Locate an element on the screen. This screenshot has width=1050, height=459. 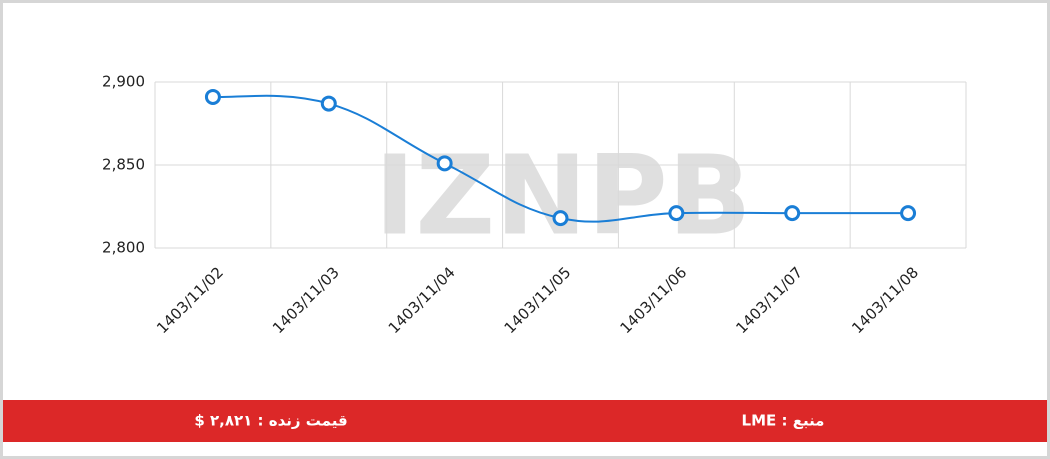
x-tick-label: 1403/11/05 is located at coordinates (538, 300).